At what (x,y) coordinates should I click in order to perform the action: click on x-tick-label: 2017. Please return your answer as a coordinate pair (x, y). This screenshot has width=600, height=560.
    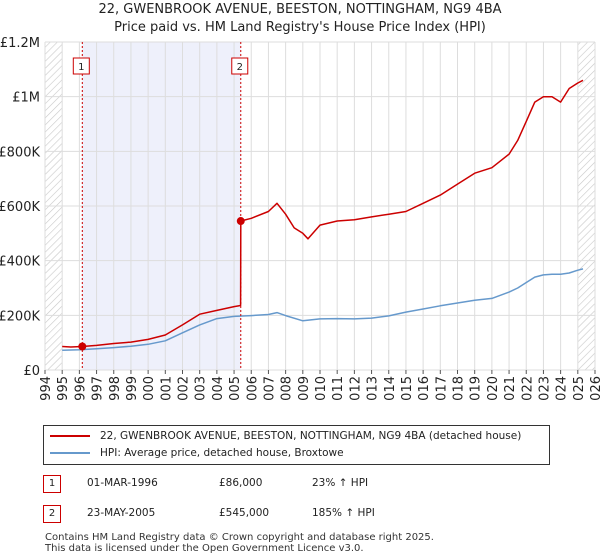
    Looking at the image, I should click on (441, 388).